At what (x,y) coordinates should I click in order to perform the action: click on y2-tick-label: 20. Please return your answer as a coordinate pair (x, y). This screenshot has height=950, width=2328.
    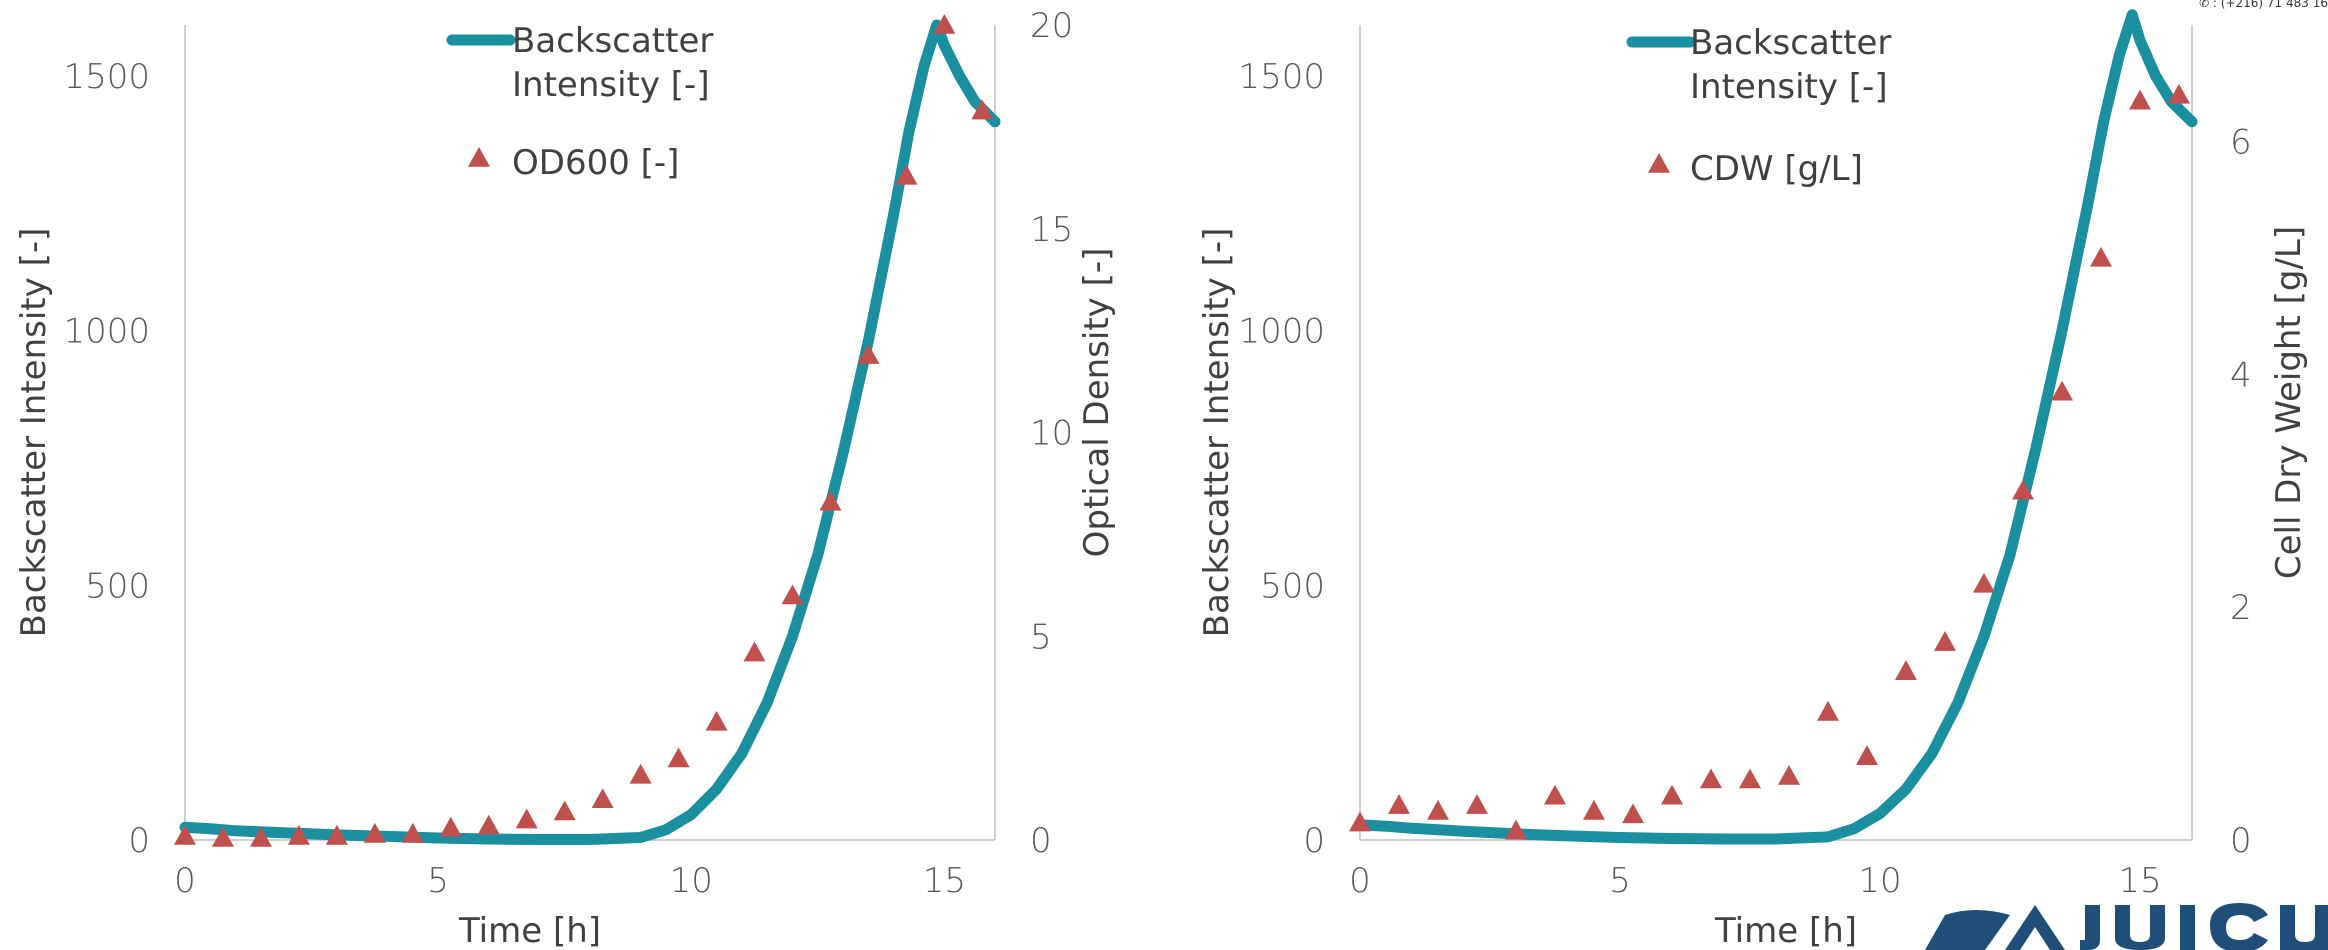
    Looking at the image, I should click on (1051, 26).